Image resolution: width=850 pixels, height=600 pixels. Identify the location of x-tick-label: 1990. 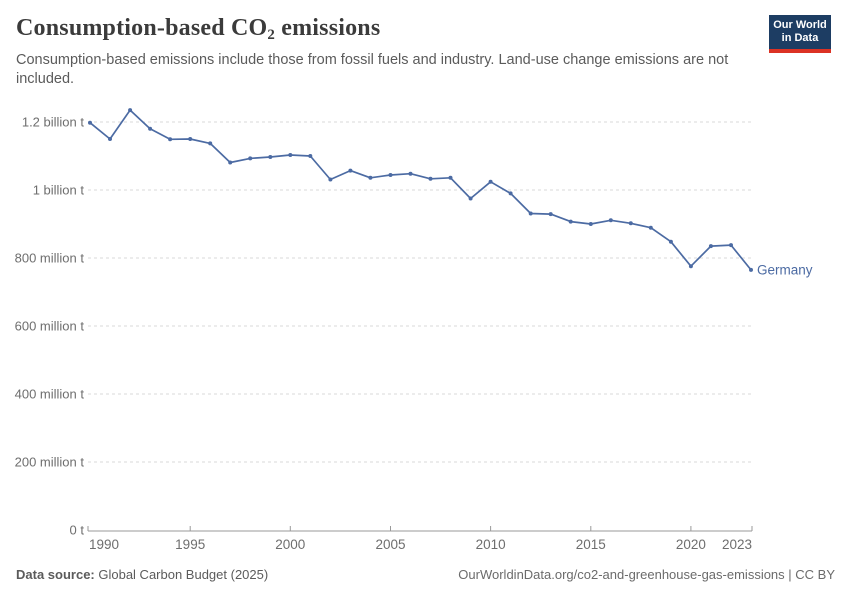
(104, 544).